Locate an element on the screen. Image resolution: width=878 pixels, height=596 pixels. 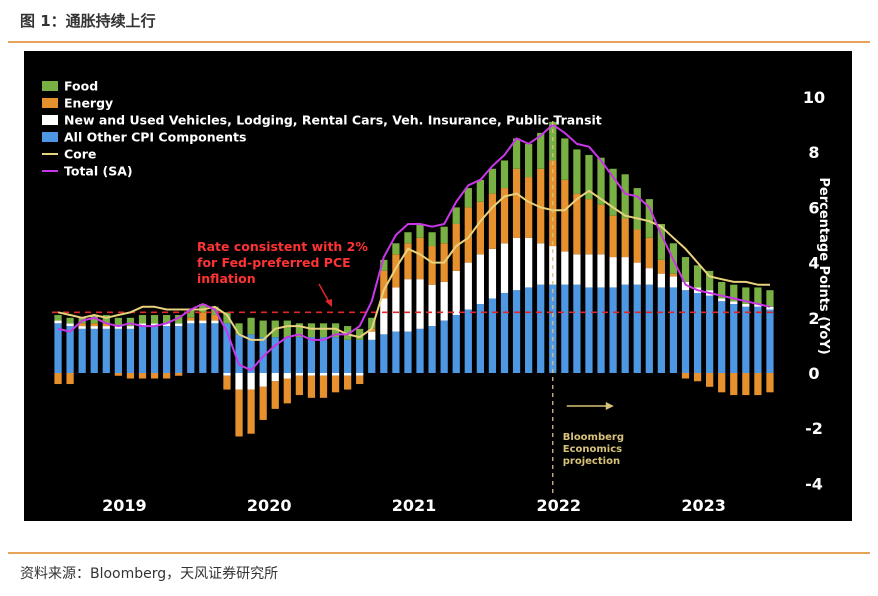
legend-label: Total (SA) is located at coordinates (98, 171).